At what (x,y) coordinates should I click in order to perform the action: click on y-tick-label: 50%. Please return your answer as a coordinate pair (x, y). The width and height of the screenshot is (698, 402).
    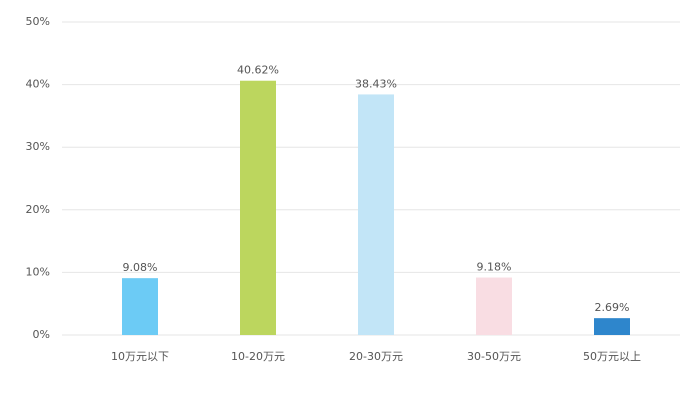
    Looking at the image, I should click on (38, 21).